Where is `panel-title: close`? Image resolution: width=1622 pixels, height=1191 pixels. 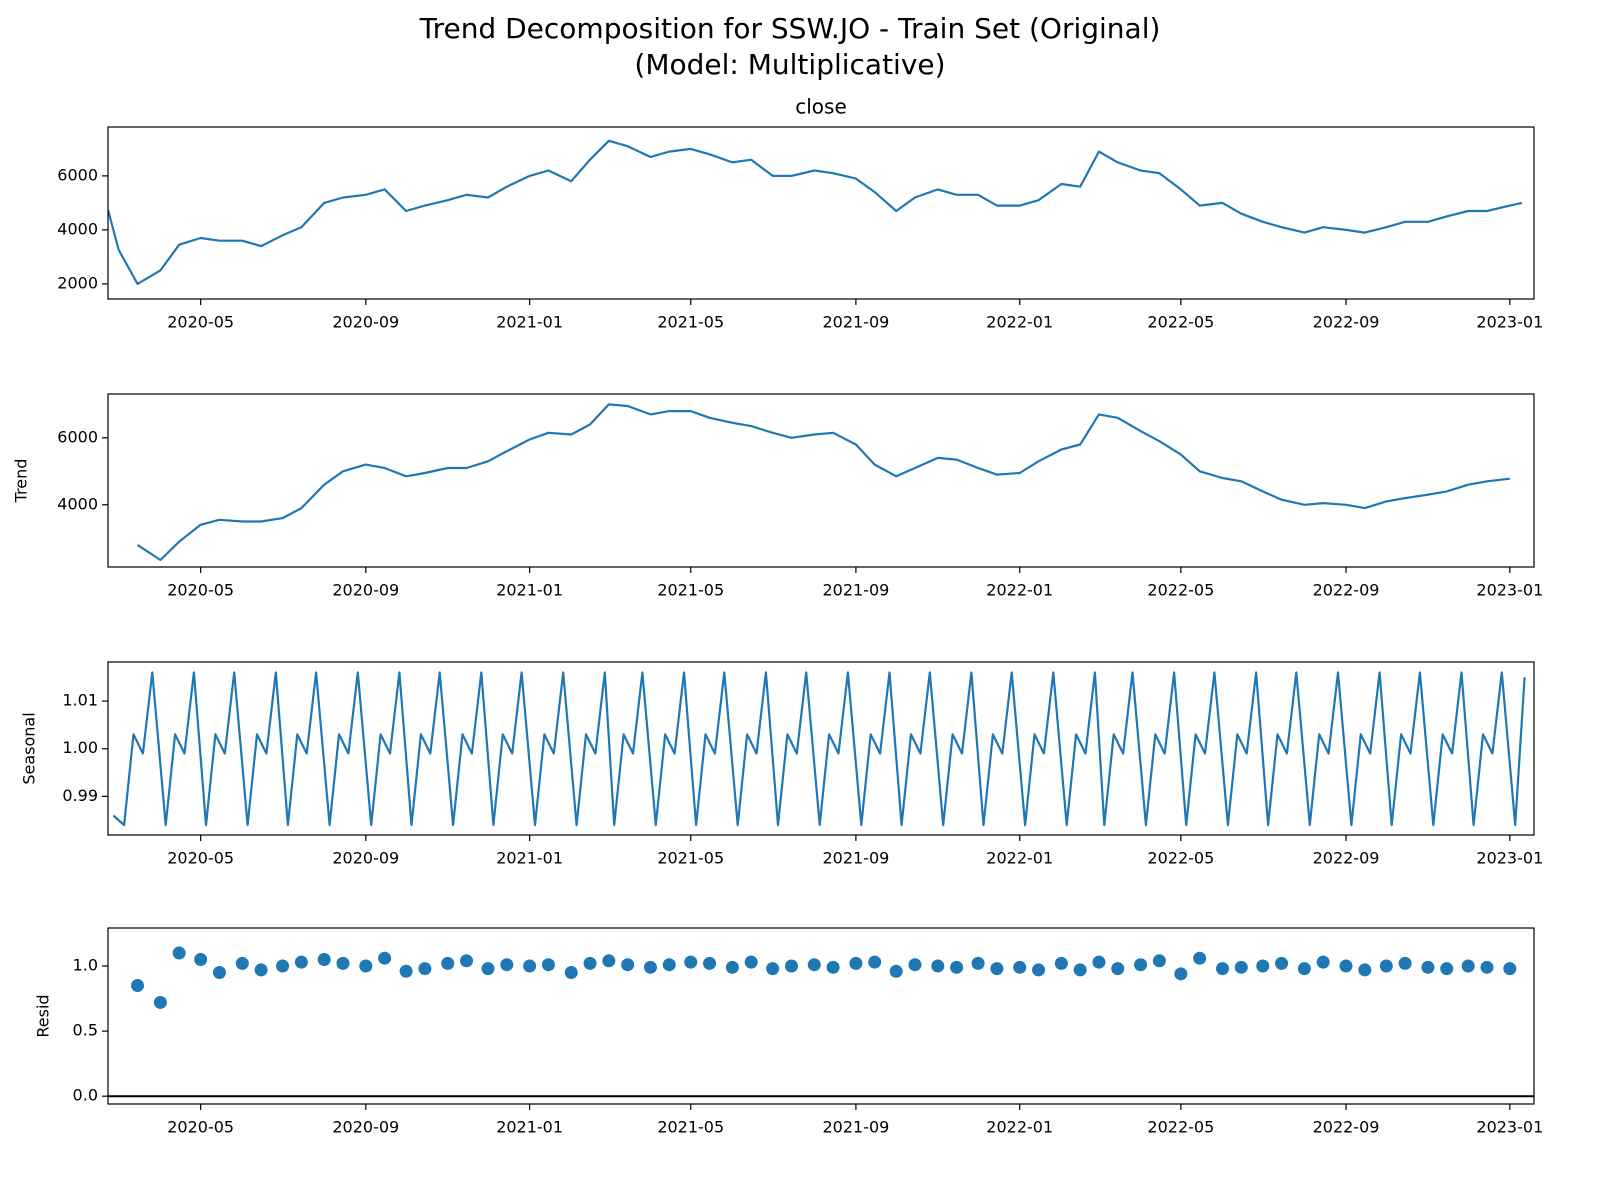 panel-title: close is located at coordinates (821, 107).